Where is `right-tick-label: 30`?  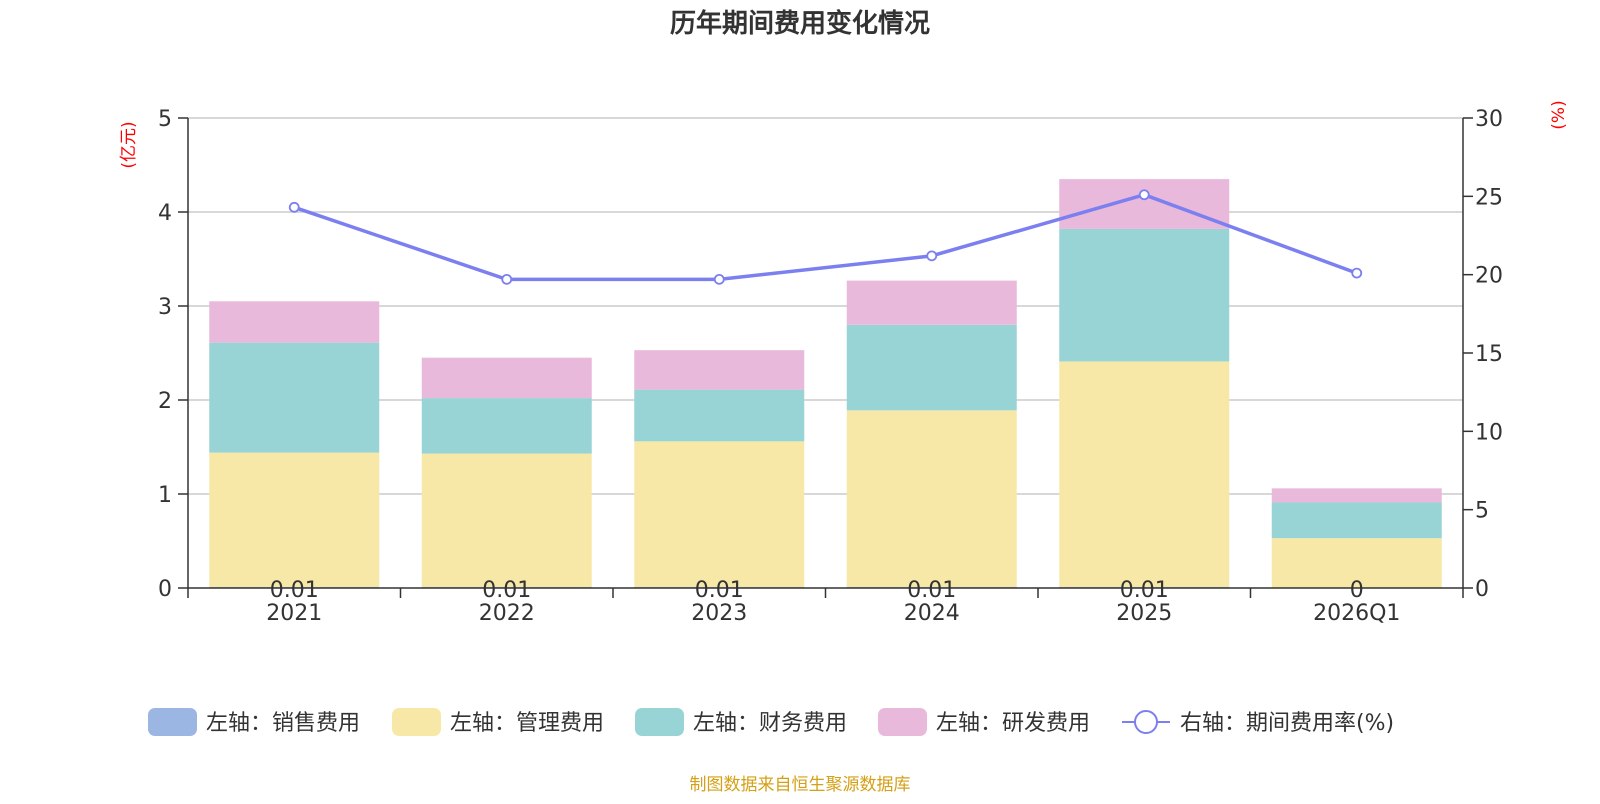 right-tick-label: 30 is located at coordinates (1489, 119).